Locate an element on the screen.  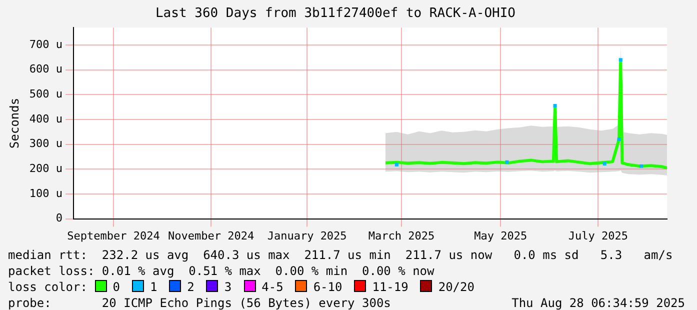
text: probe: 20 ICMP Echo Pings (56 Bytes) every 300s is located at coordinates (199, 303).